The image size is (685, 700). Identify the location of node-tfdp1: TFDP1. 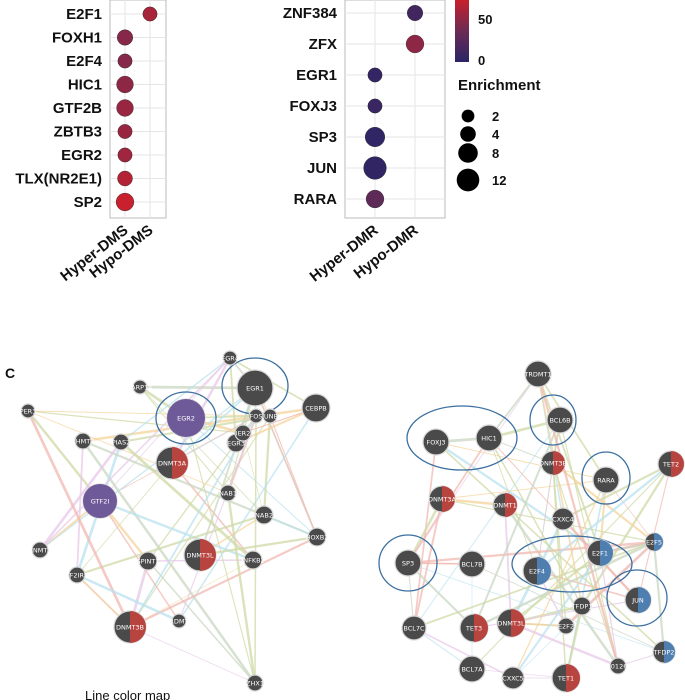
(581, 606).